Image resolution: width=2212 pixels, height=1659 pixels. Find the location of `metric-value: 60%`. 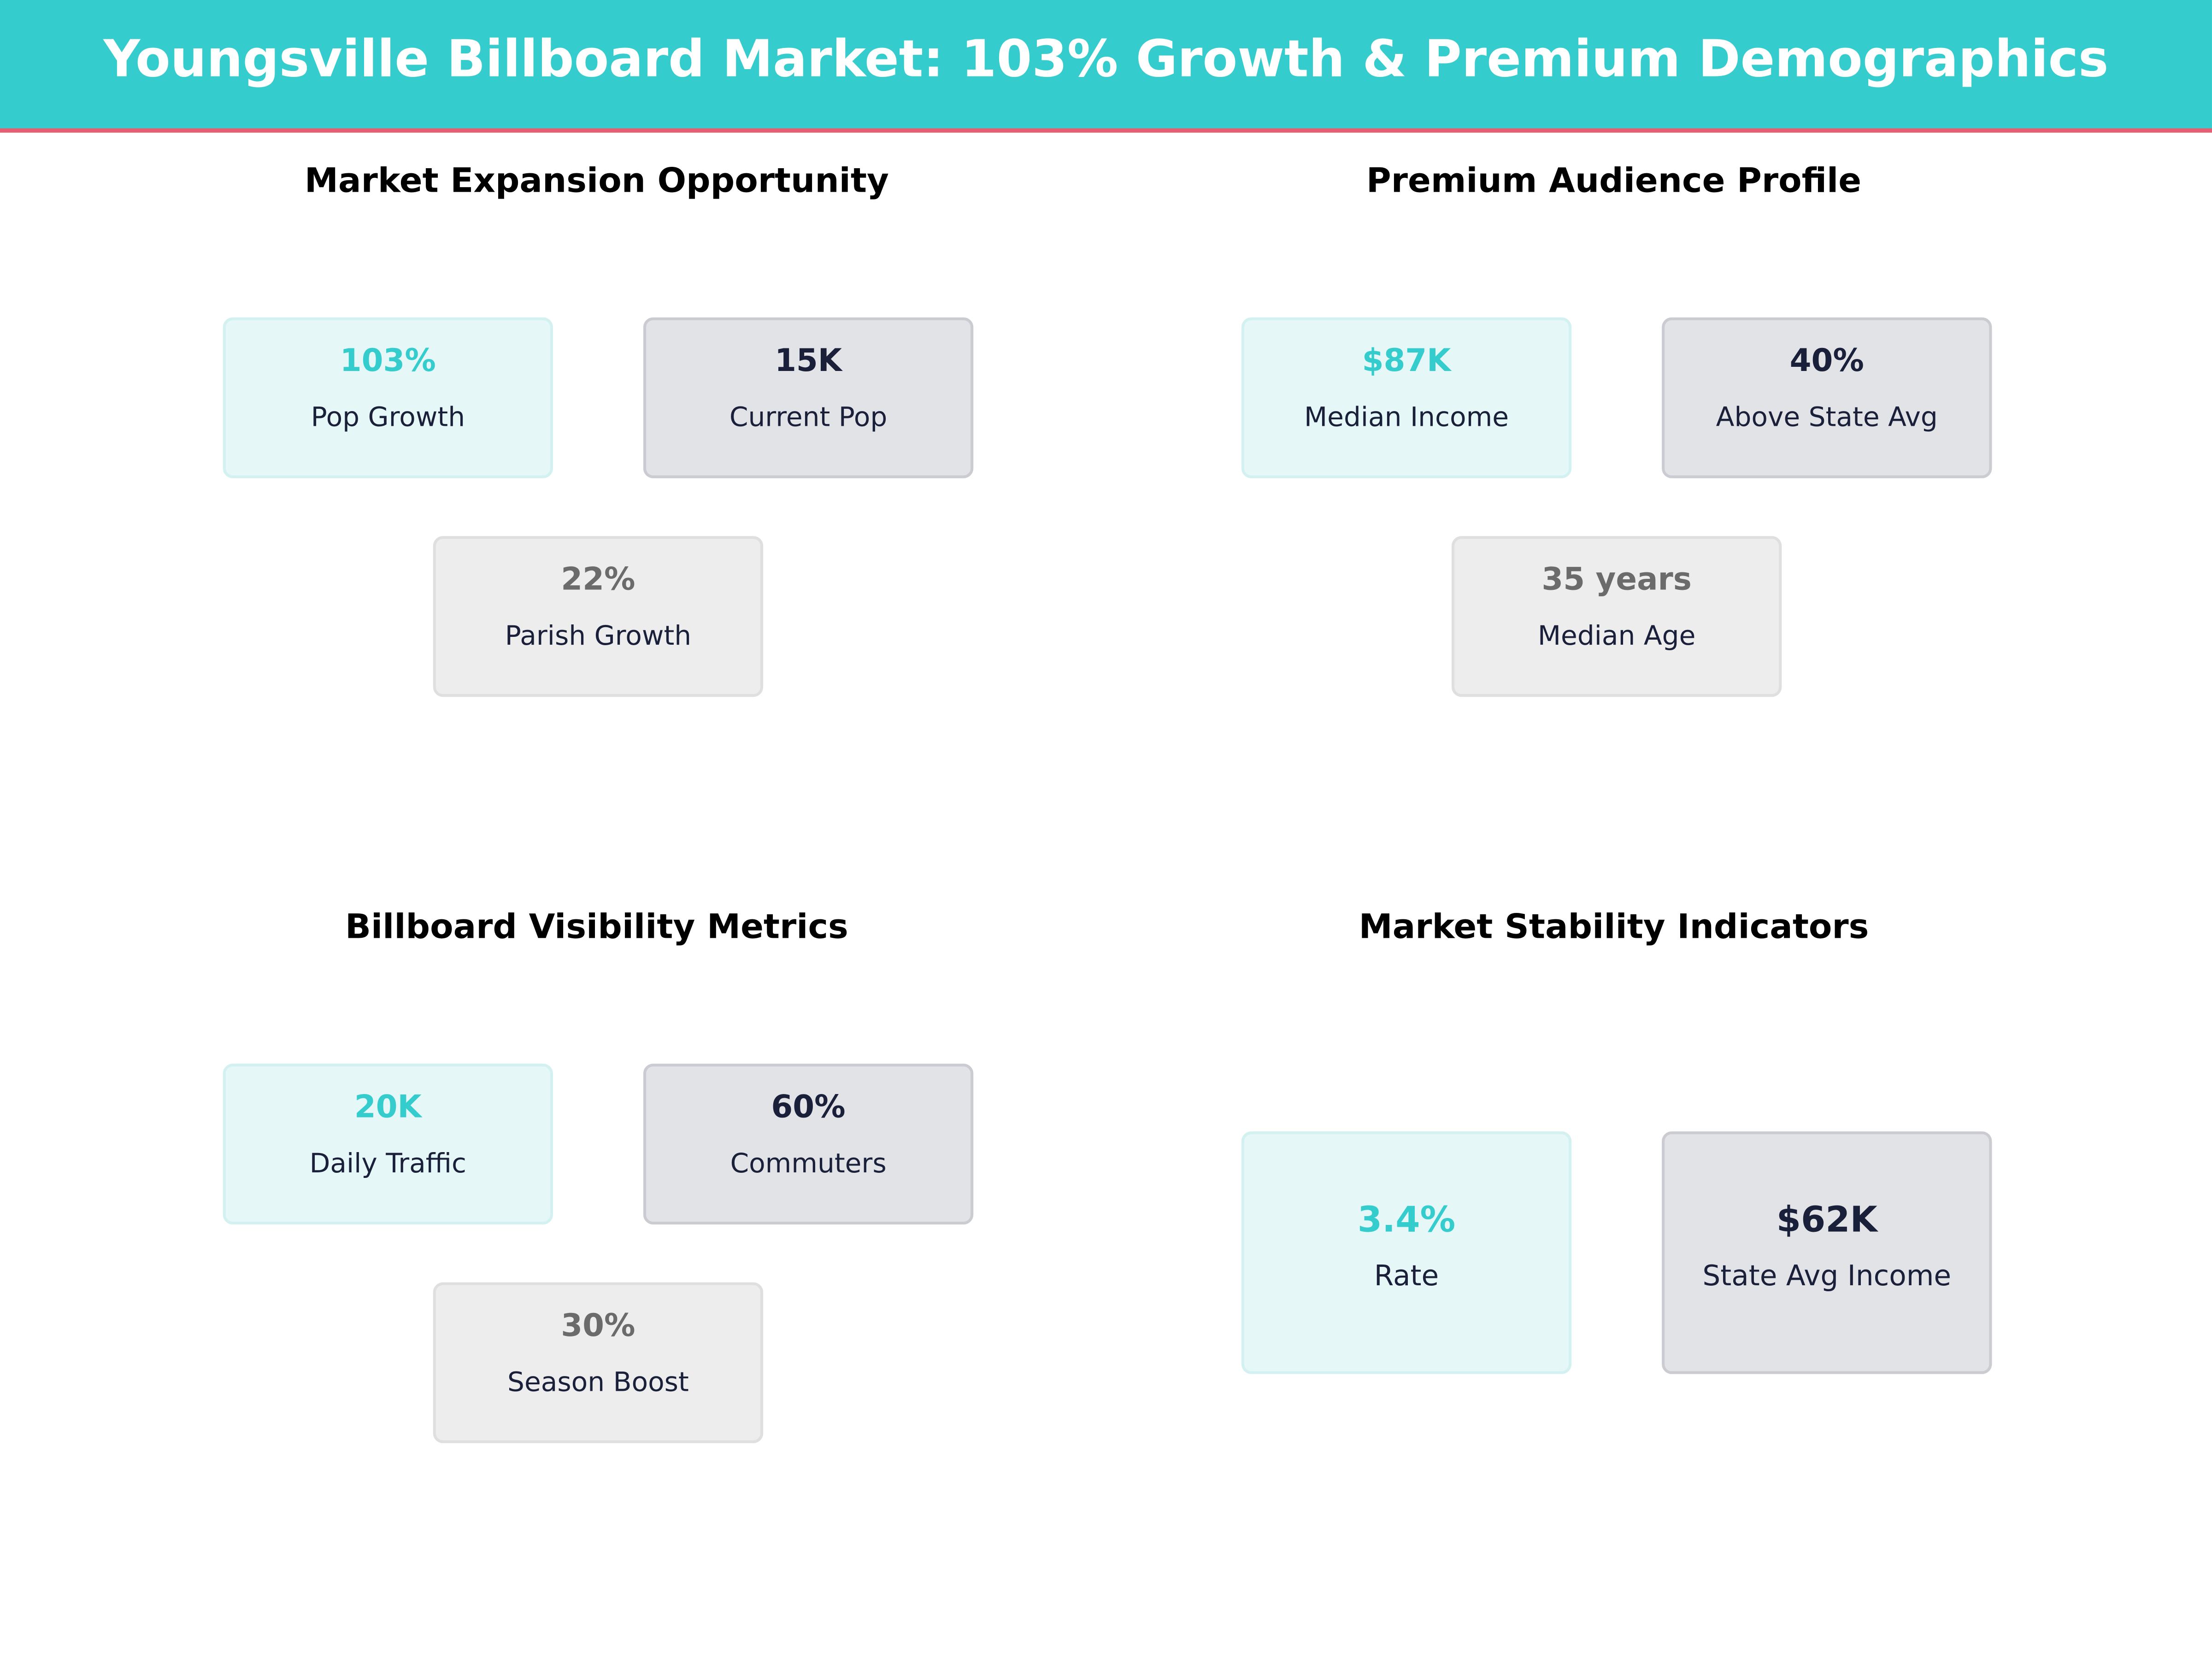

metric-value: 60% is located at coordinates (808, 1108).